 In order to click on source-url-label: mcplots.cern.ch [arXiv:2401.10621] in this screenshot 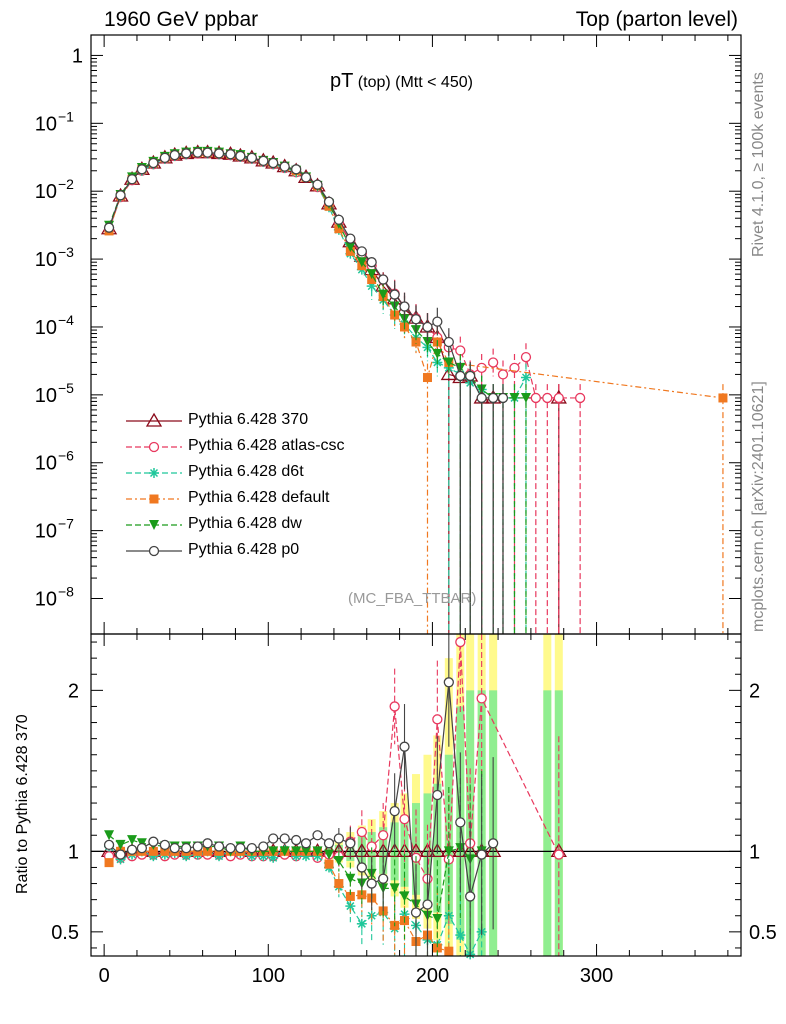, I will do `click(758, 506)`.